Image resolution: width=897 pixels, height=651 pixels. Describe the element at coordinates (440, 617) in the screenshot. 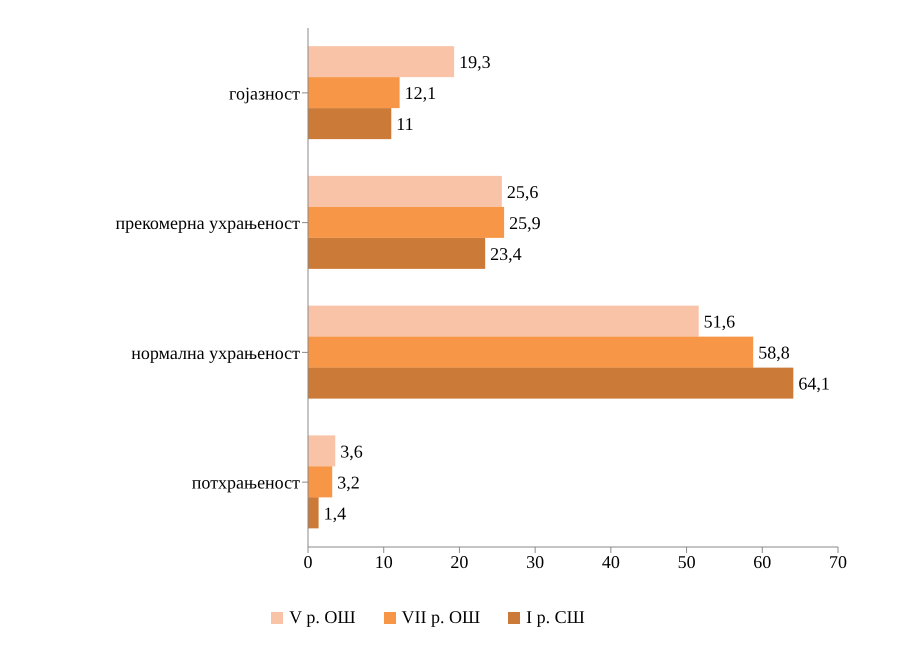

I see `legend-label: VII р. ОШ` at that location.